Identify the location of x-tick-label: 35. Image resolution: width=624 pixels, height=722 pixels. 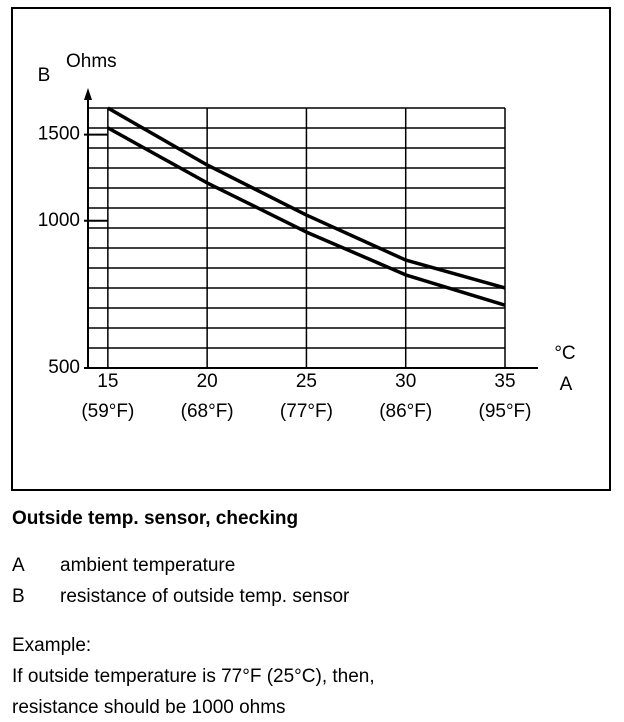
(504, 381).